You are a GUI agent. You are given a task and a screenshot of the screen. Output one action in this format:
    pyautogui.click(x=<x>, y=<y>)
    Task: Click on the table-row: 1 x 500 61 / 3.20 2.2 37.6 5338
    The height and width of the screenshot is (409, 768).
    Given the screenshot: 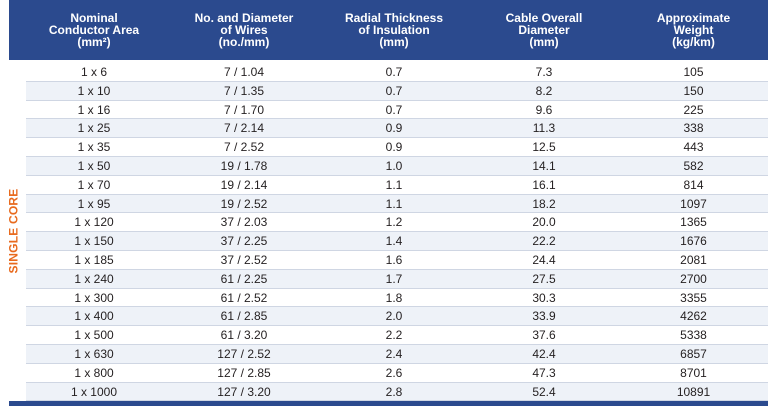 What is the action you would take?
    pyautogui.click(x=397, y=335)
    